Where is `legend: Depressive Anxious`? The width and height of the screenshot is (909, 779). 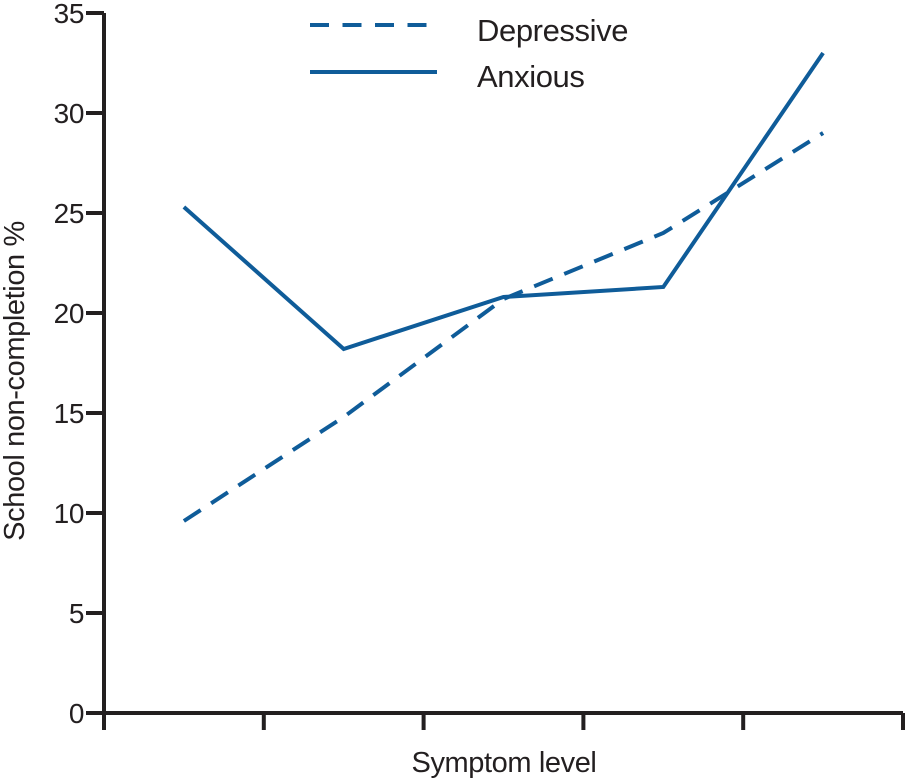
legend: Depressive Anxious is located at coordinates (469, 53).